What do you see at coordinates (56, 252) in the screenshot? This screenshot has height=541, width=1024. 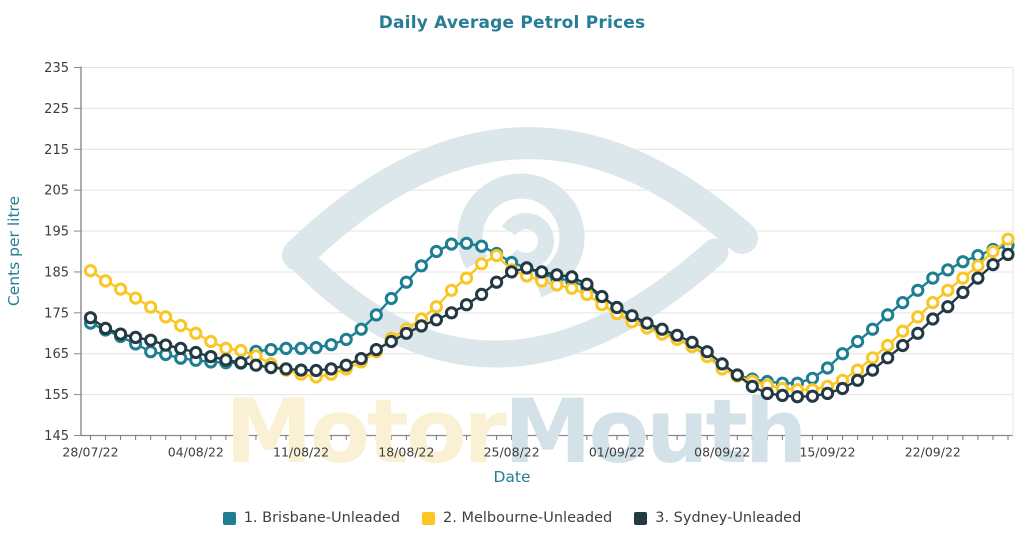 I see `y-tick-labels: 145 155 165 175 185 195 205 215 225 235` at bounding box center [56, 252].